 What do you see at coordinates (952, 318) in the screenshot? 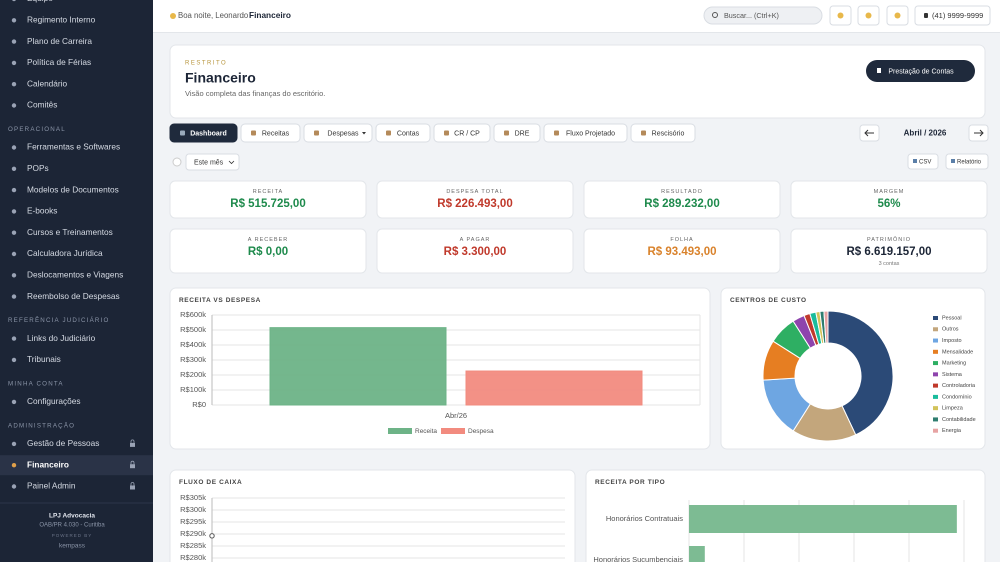
I see `legend-label: Pessoal` at bounding box center [952, 318].